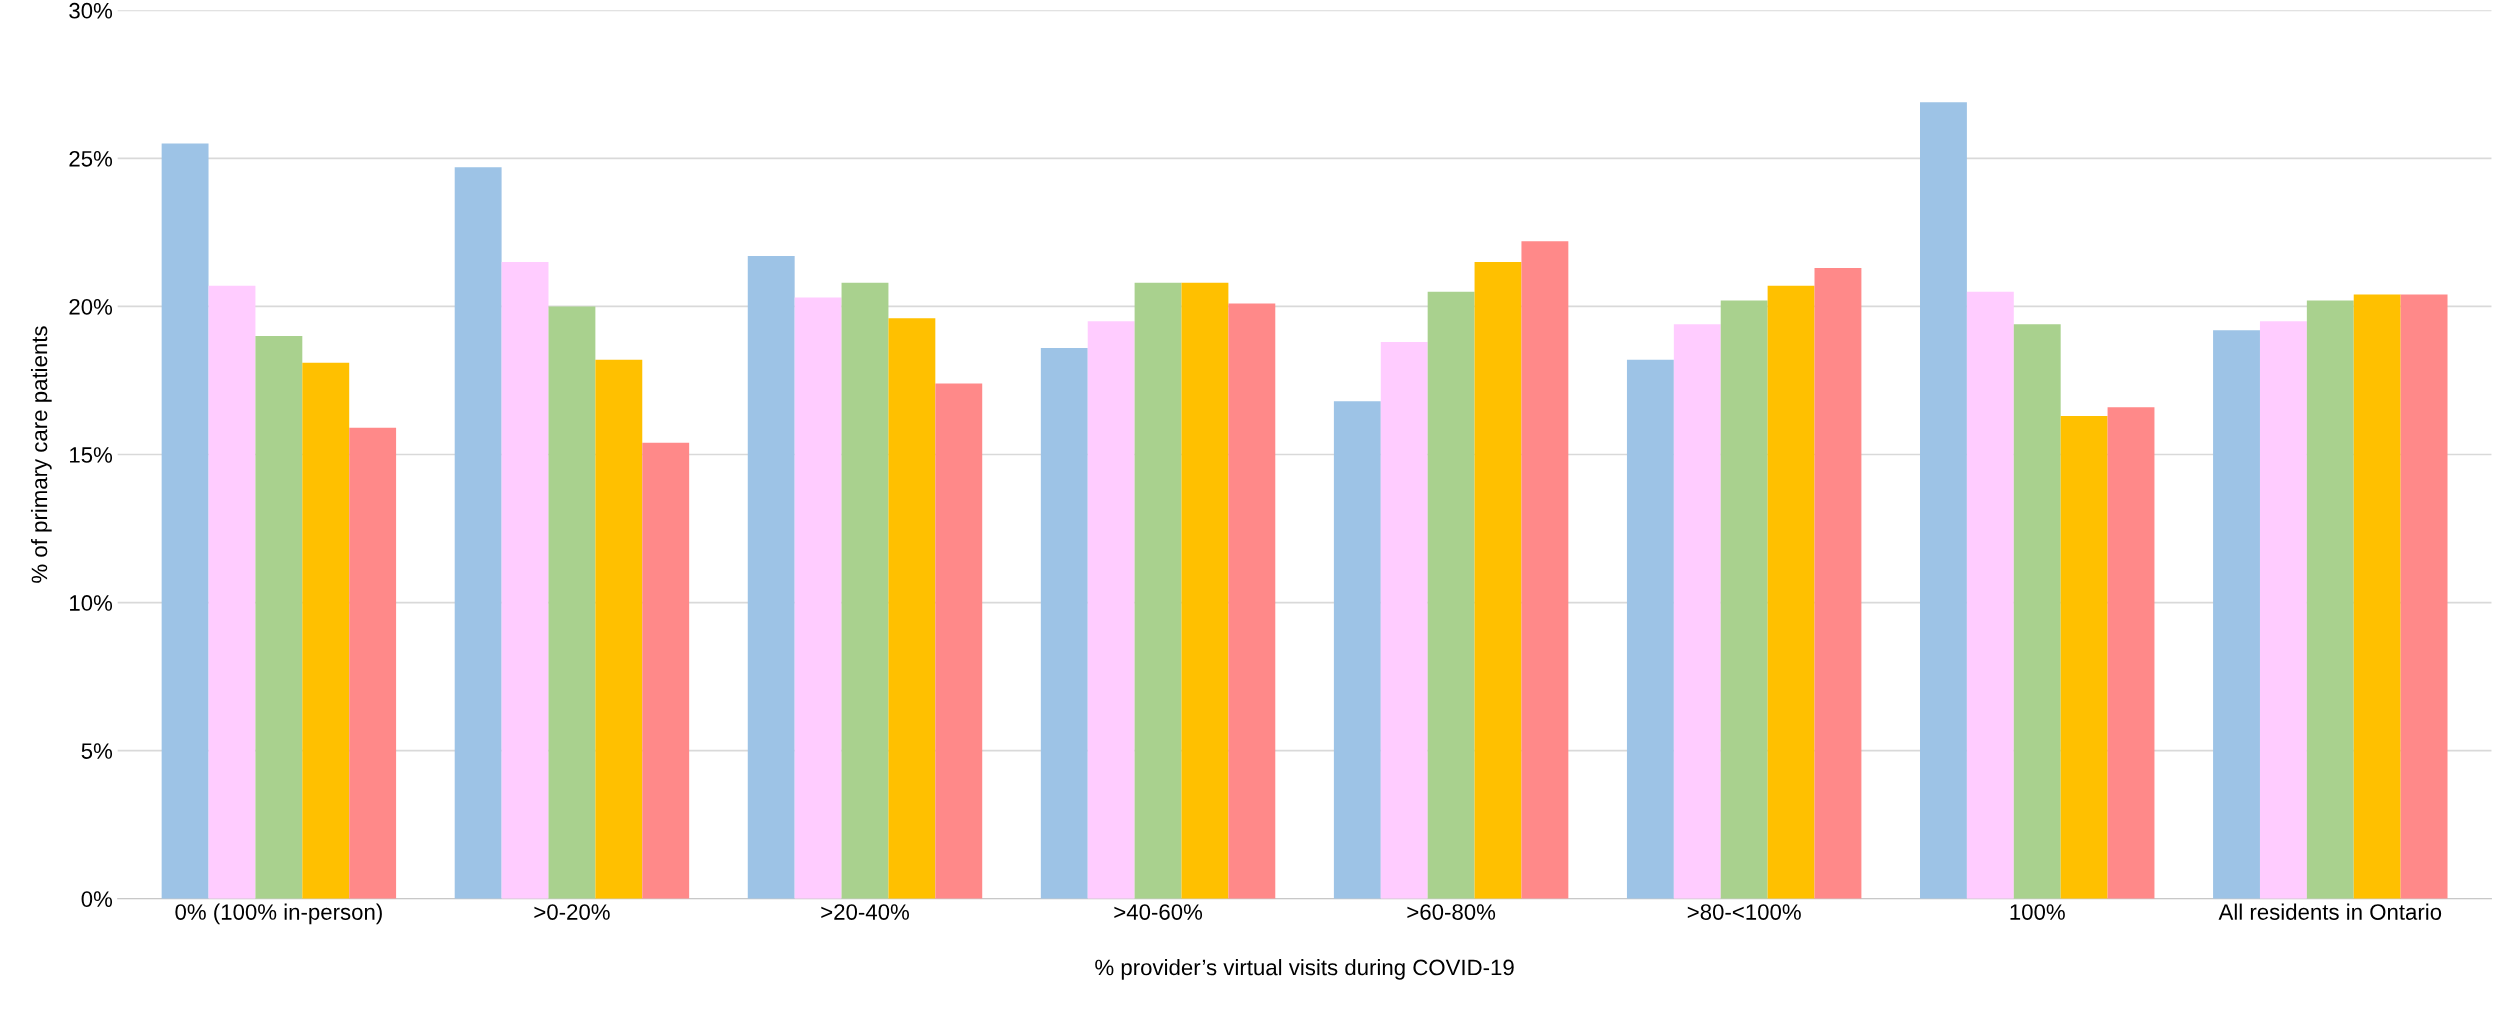 Image resolution: width=2504 pixels, height=1033 pixels. What do you see at coordinates (865, 912) in the screenshot?
I see `x-tick-label: >20-40%` at bounding box center [865, 912].